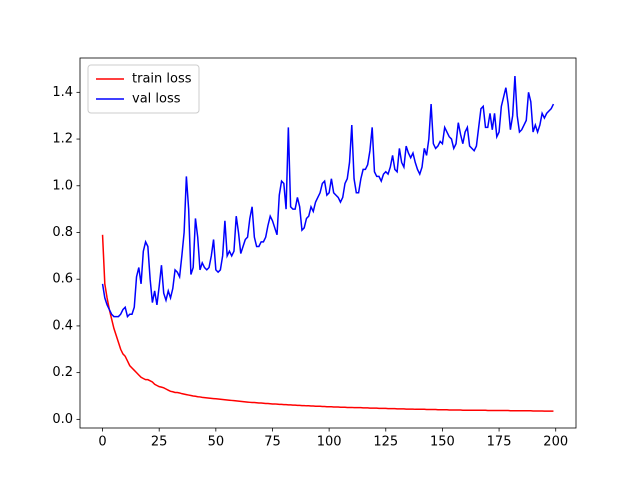 The width and height of the screenshot is (640, 480). I want to click on y-tick-label: 0.4, so click(62, 325).